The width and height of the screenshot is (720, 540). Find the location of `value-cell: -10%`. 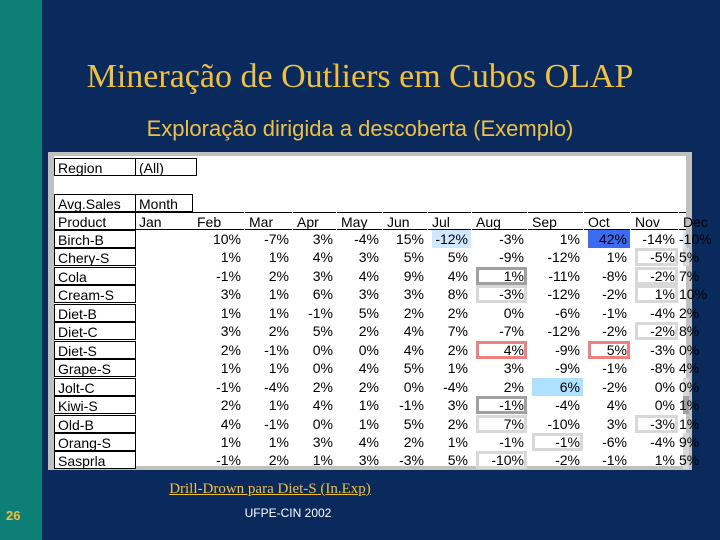

value-cell: -10% is located at coordinates (695, 239).